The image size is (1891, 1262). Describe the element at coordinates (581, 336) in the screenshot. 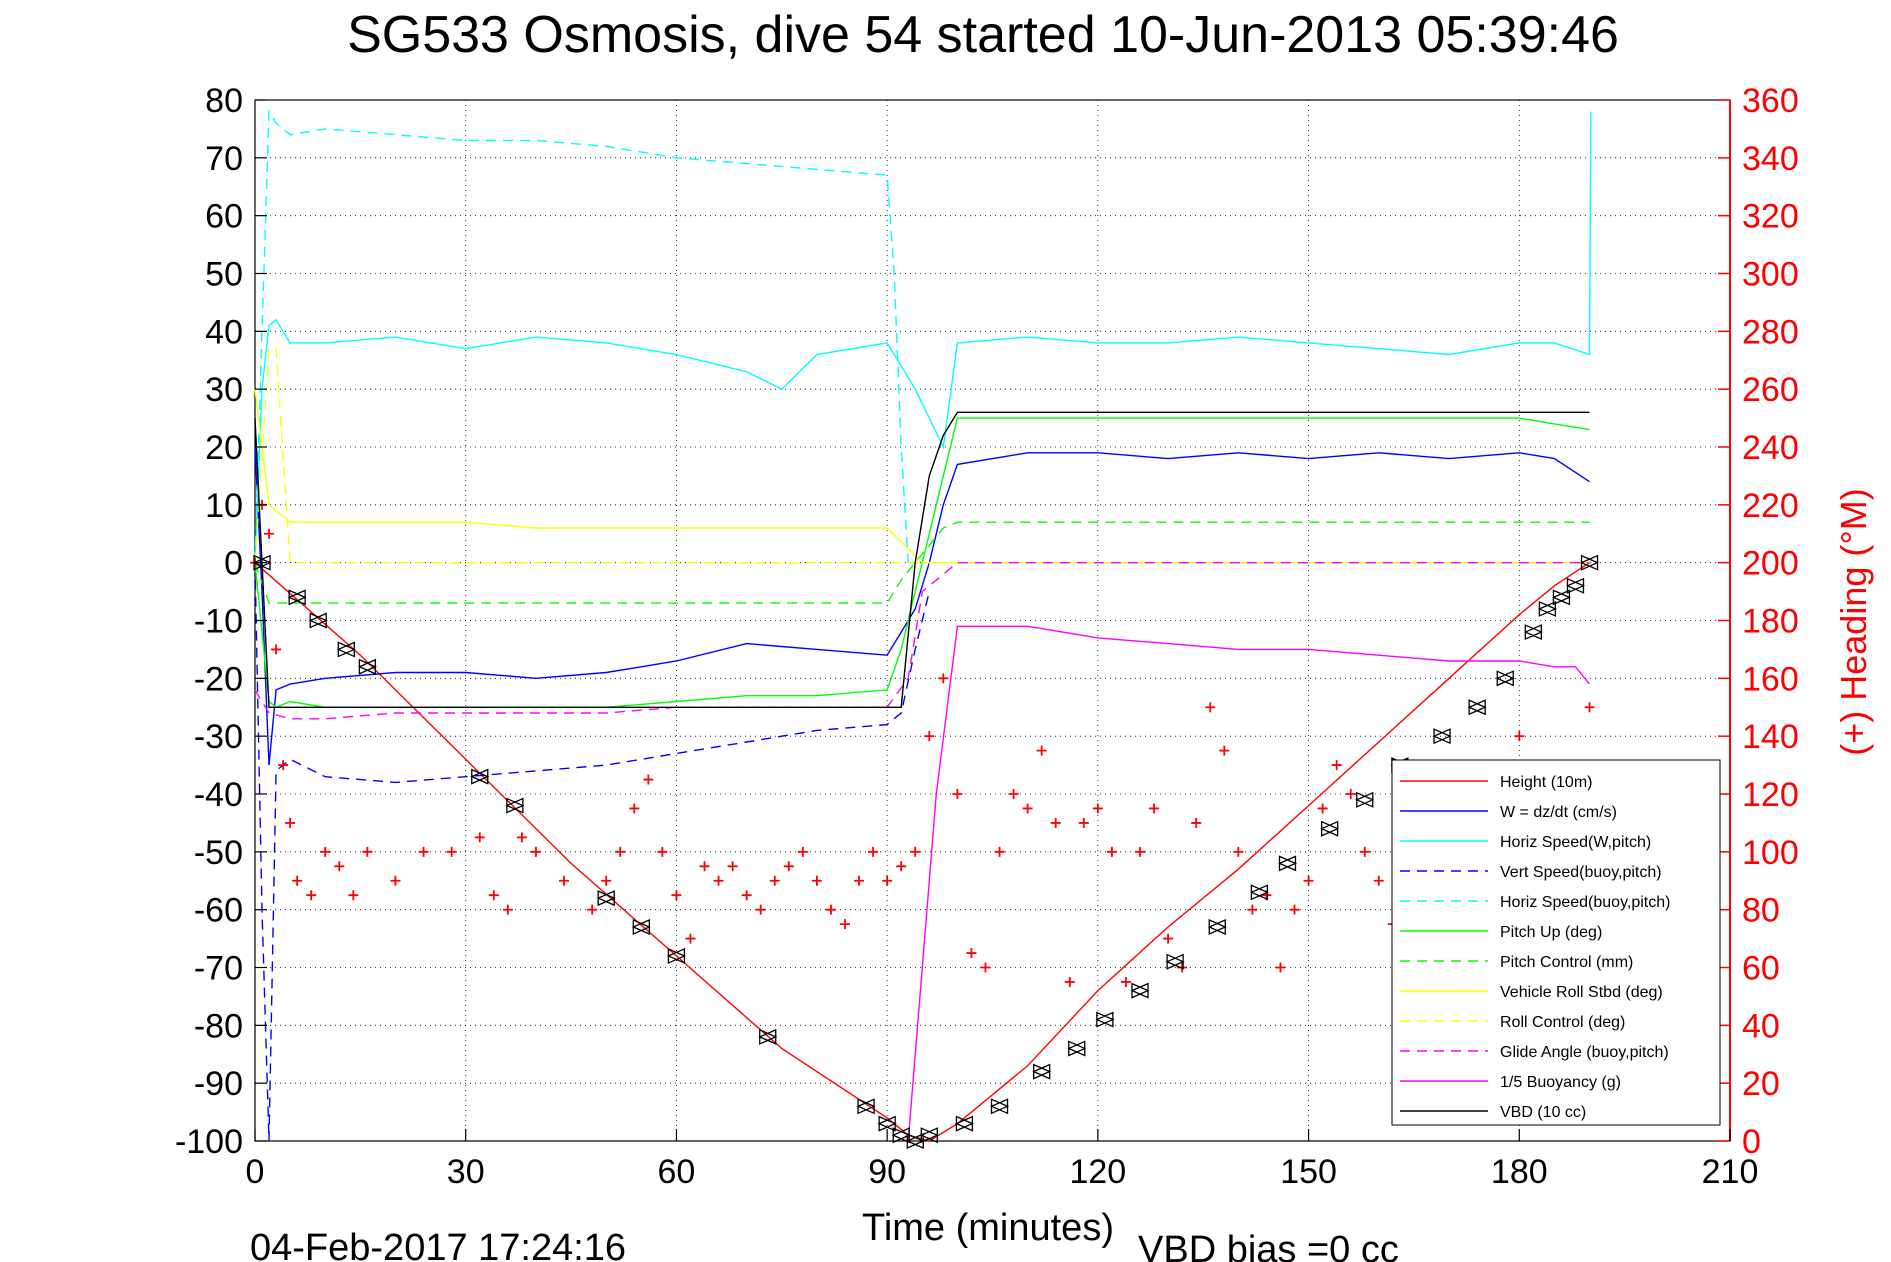

I see `series-4-line` at that location.